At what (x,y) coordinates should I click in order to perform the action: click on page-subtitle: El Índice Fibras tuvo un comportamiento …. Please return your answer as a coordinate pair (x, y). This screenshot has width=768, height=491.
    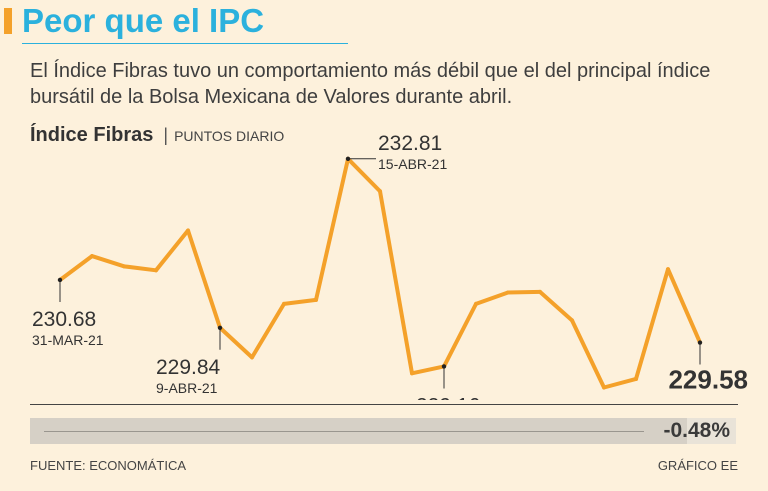
    Looking at the image, I should click on (370, 84).